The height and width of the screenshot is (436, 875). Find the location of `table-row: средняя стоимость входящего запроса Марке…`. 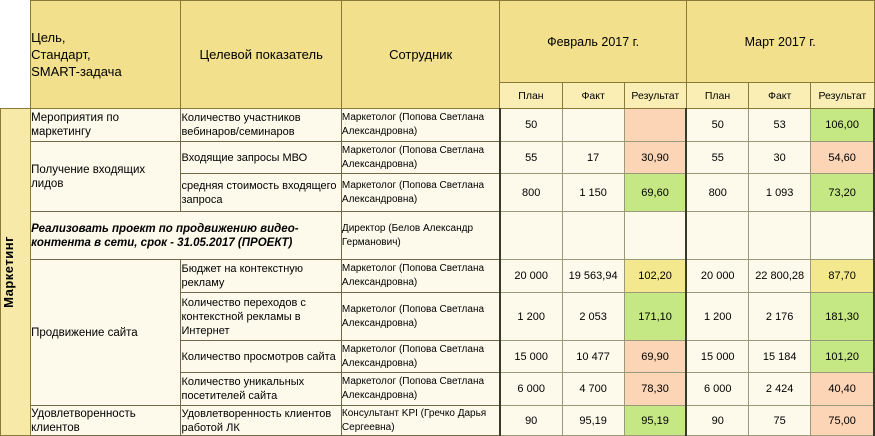

table-row: средняя стоимость входящего запроса Марке… is located at coordinates (438, 192).